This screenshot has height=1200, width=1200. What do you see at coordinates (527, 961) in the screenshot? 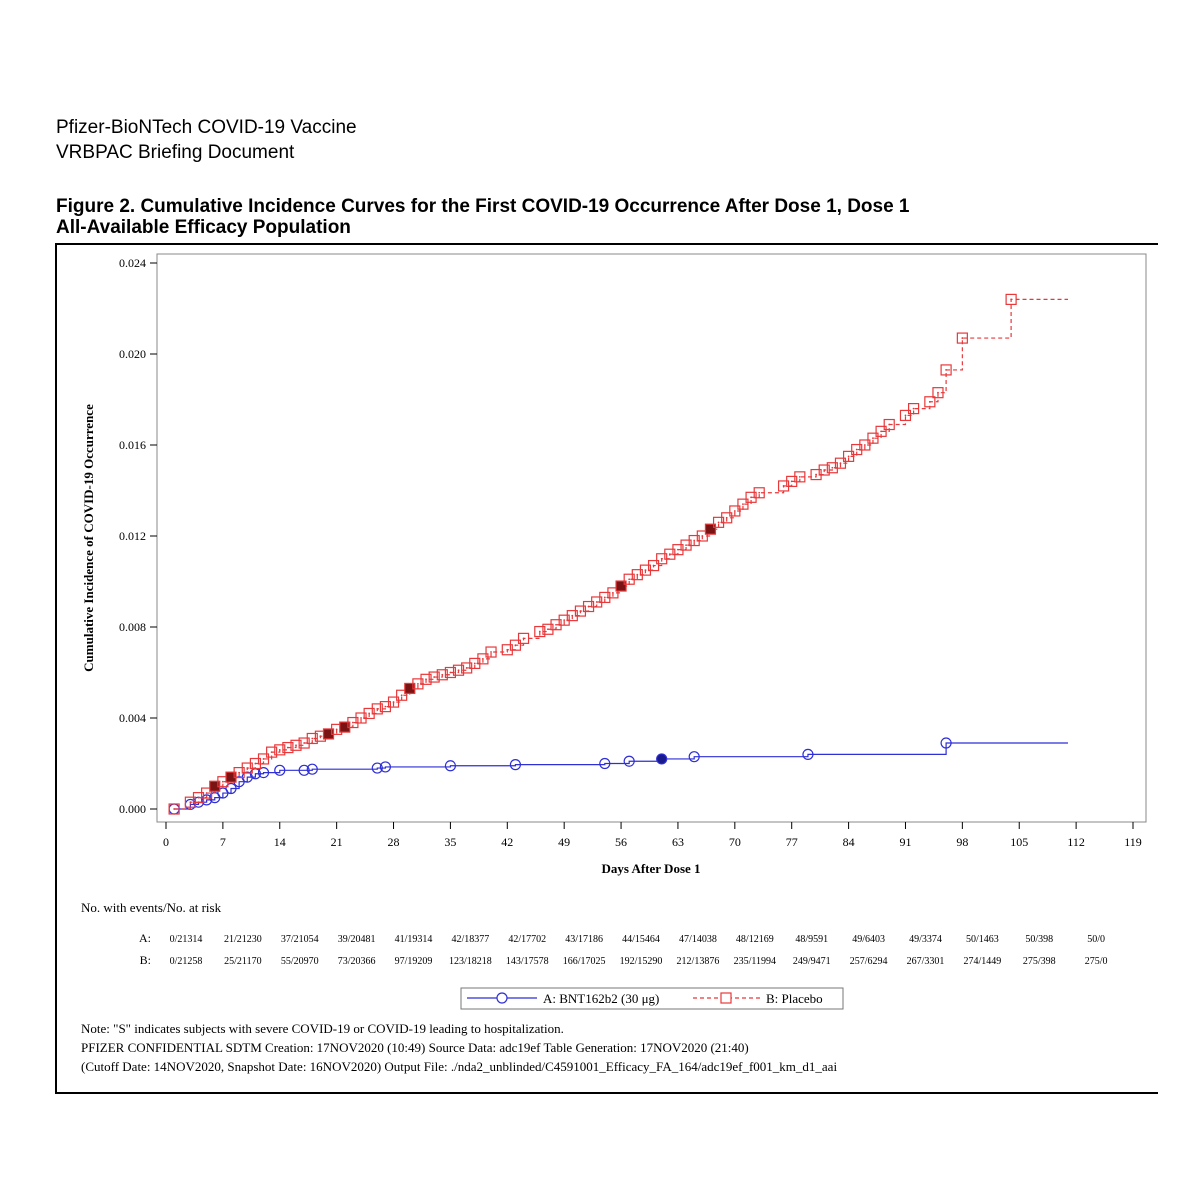
I see `risk-cell: 143/17578` at bounding box center [527, 961].